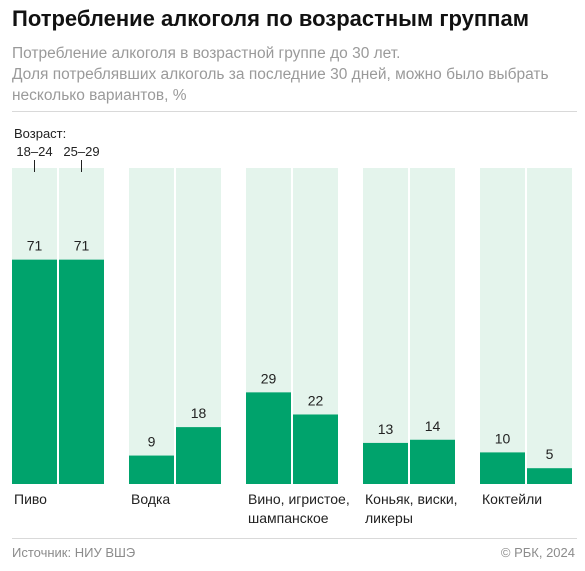 This screenshot has width=585, height=571. Describe the element at coordinates (74, 552) in the screenshot. I see `source-note: Источник: НИУ ВШЭ` at that location.